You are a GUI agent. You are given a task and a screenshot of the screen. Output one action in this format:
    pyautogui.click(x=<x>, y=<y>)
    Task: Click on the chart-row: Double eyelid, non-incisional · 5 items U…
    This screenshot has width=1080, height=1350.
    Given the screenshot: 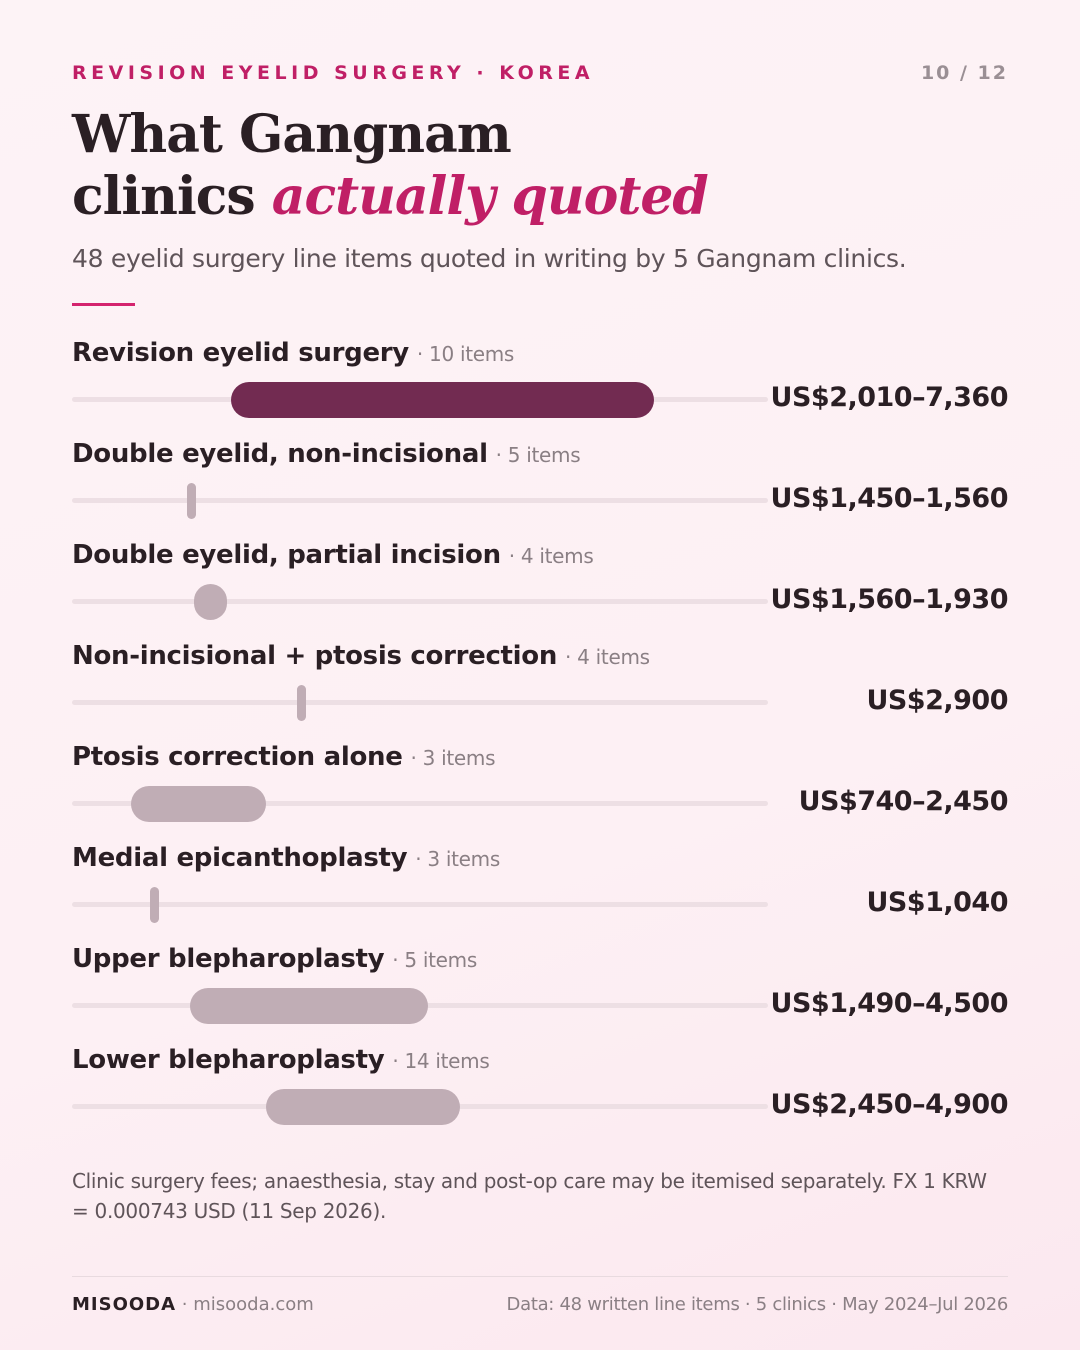 What is the action you would take?
    pyautogui.click(x=540, y=484)
    